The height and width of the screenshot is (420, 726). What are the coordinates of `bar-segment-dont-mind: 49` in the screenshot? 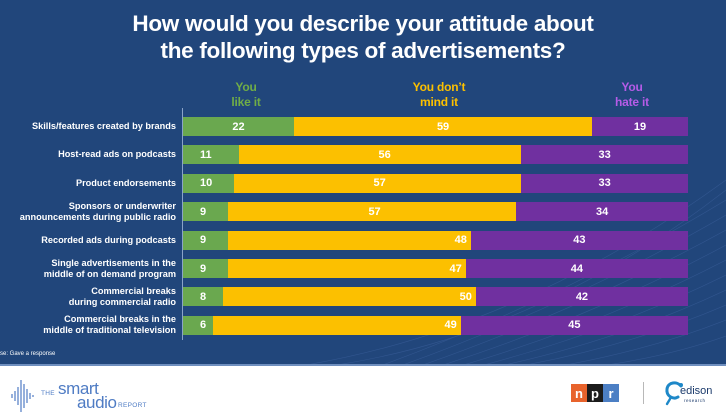 It's located at (337, 325).